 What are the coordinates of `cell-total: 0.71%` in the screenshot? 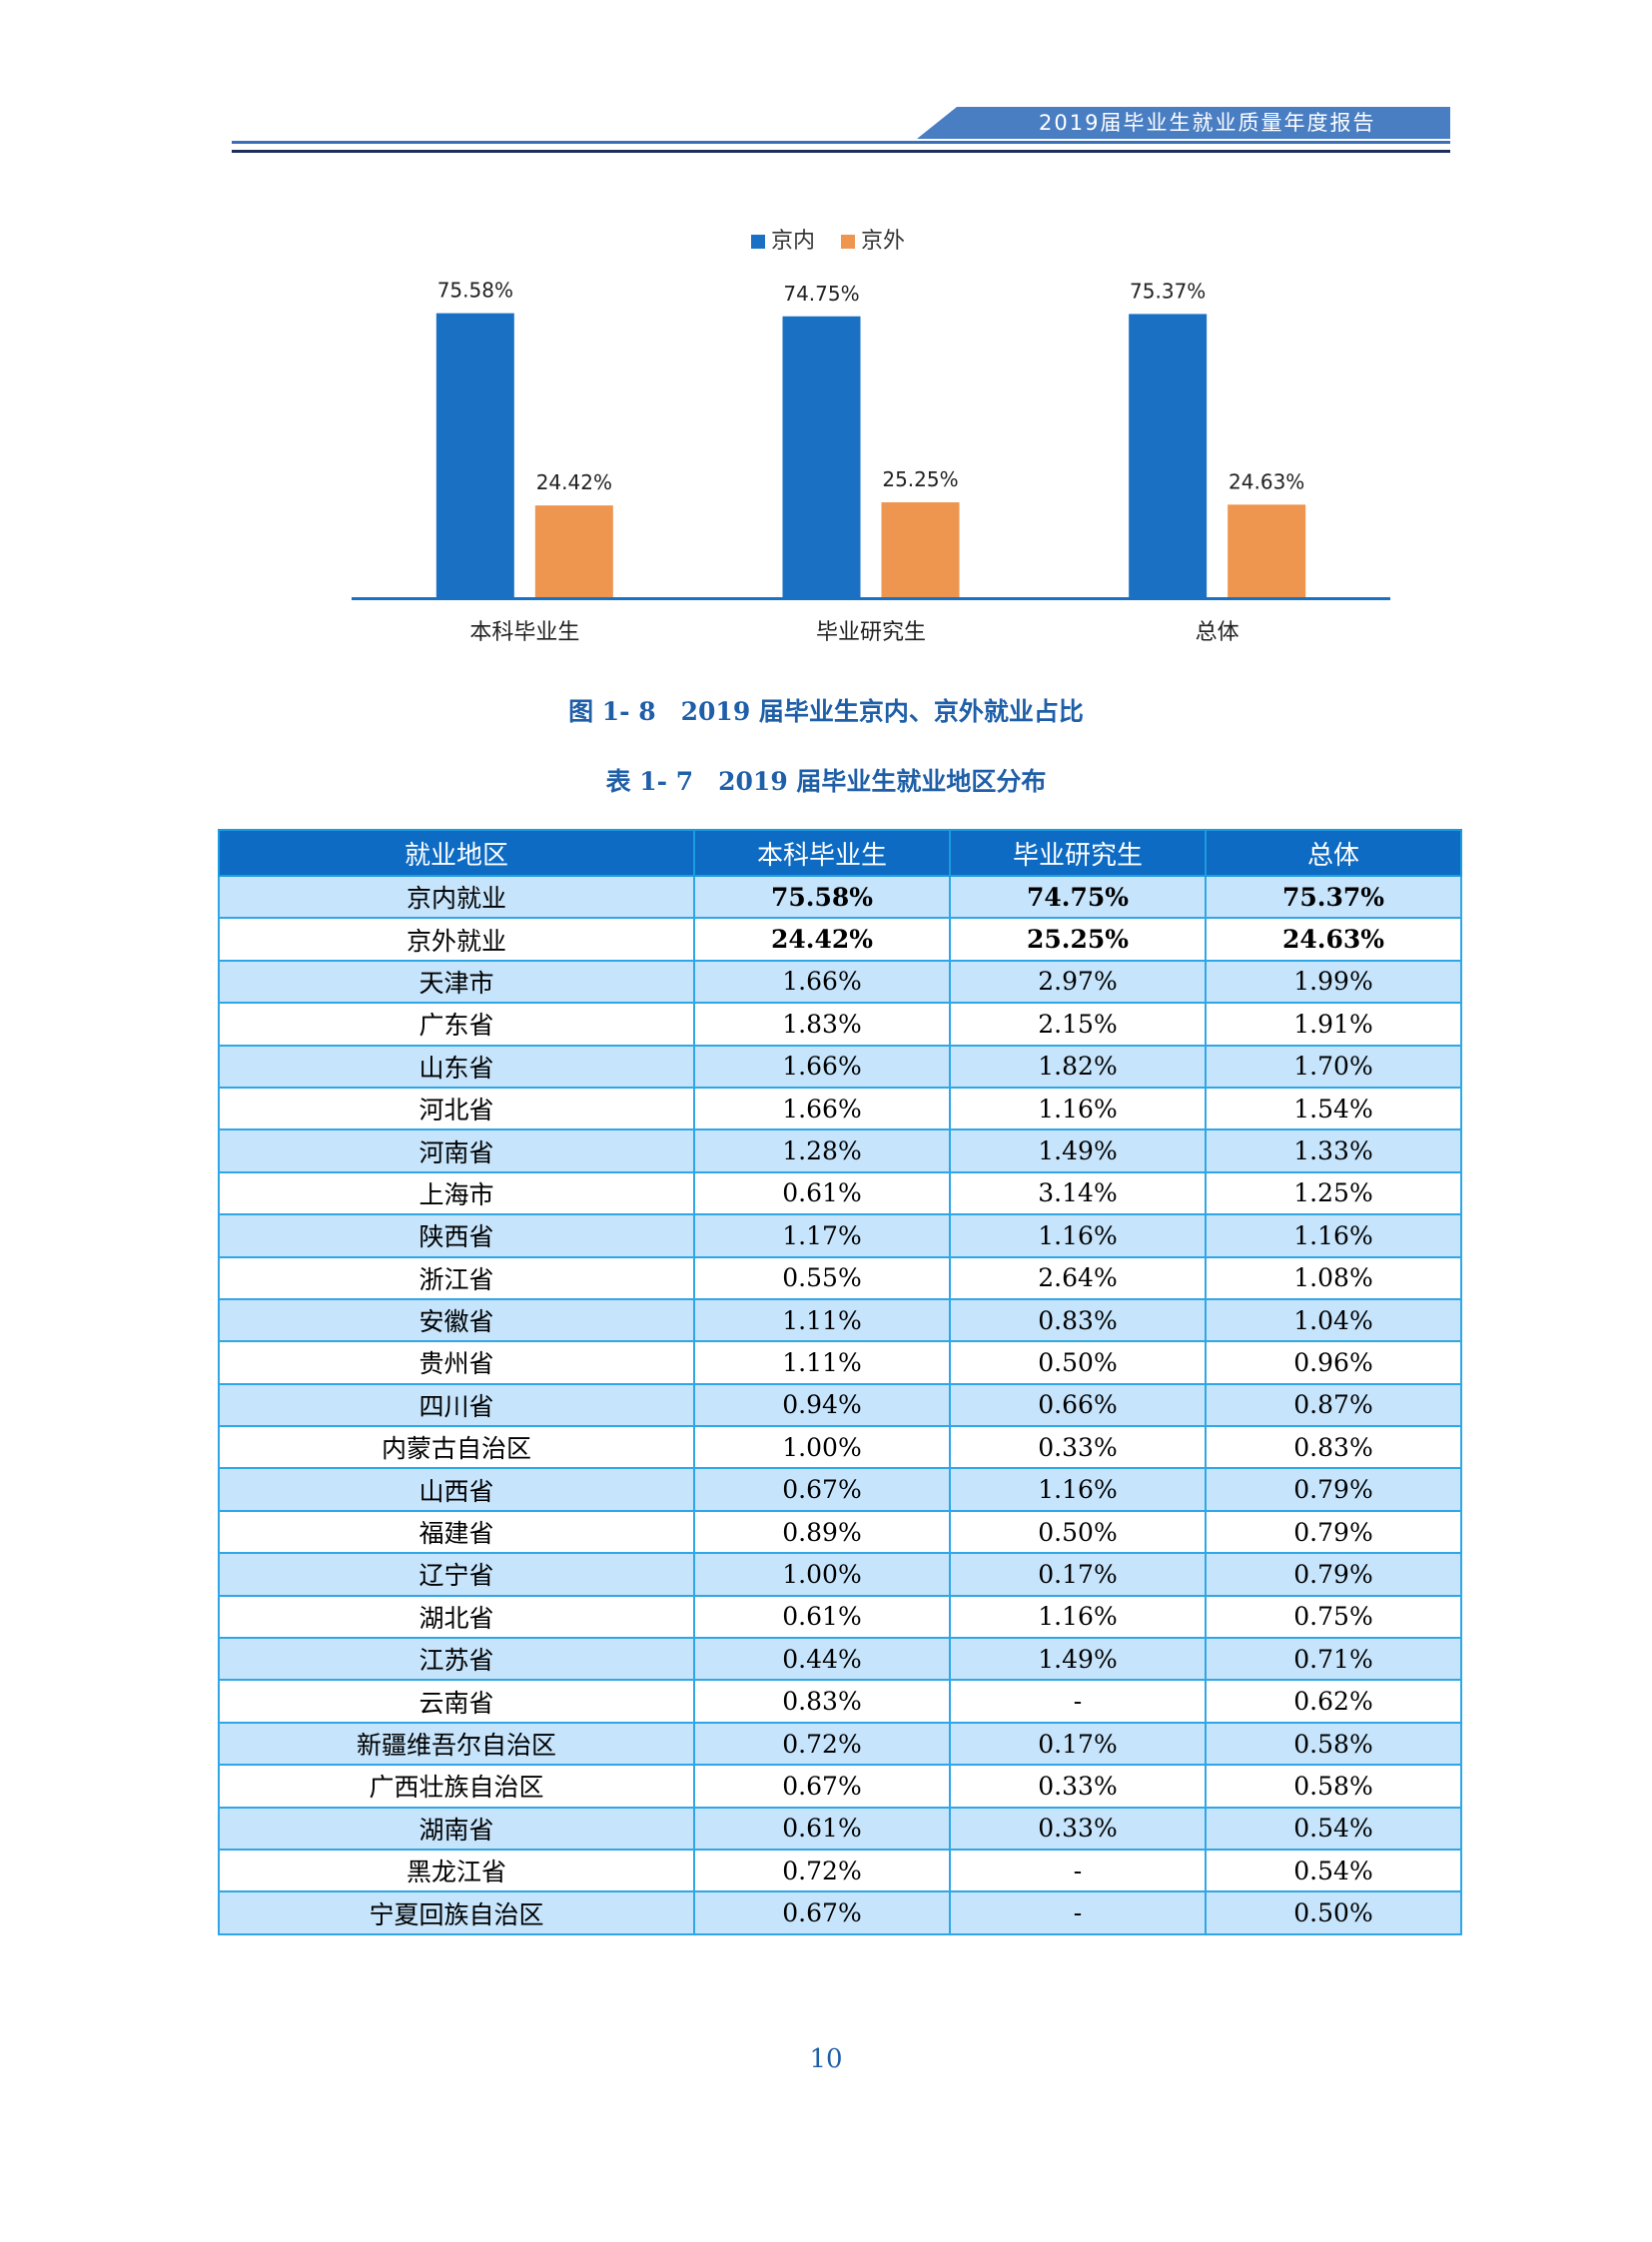 It's located at (1333, 1659).